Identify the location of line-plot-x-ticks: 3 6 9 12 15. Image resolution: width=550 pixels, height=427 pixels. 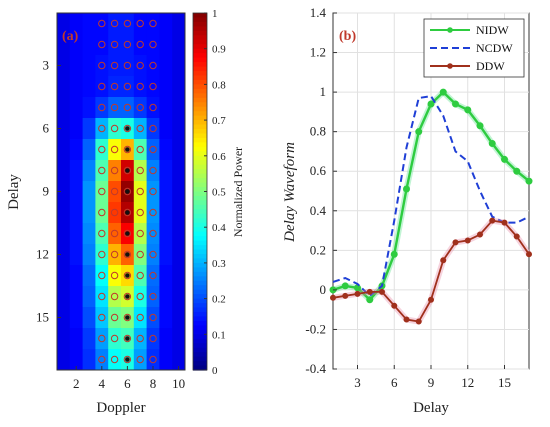
(432, 377).